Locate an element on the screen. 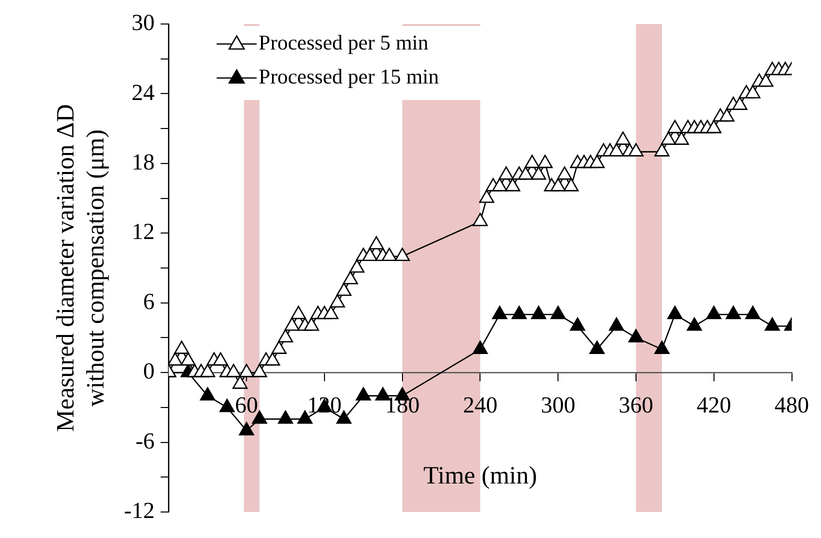  x-tick-label: 480 is located at coordinates (791, 405).